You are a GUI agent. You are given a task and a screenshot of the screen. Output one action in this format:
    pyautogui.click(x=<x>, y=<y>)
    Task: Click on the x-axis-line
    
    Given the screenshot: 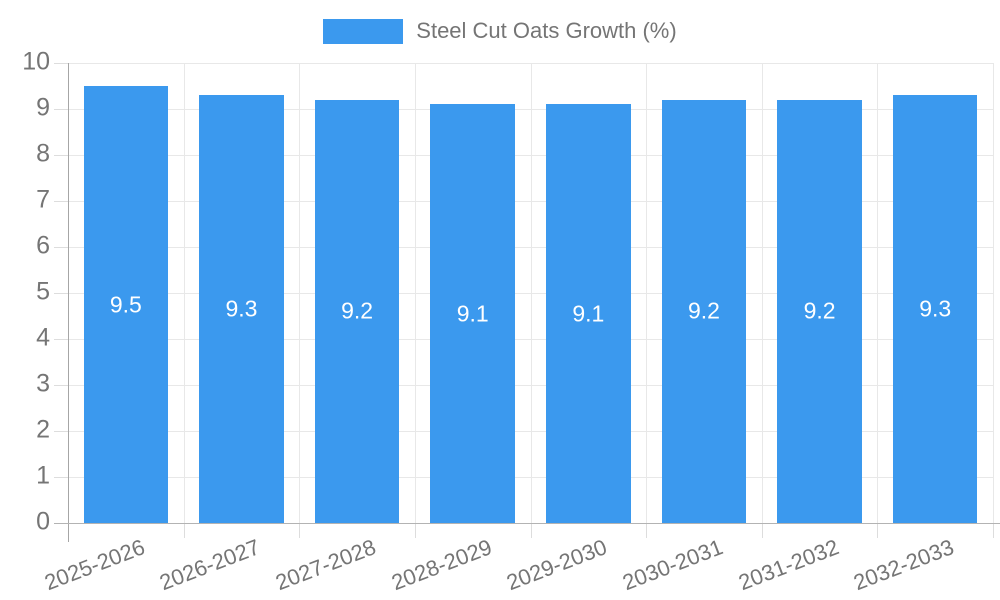 What is the action you would take?
    pyautogui.click(x=527, y=523)
    